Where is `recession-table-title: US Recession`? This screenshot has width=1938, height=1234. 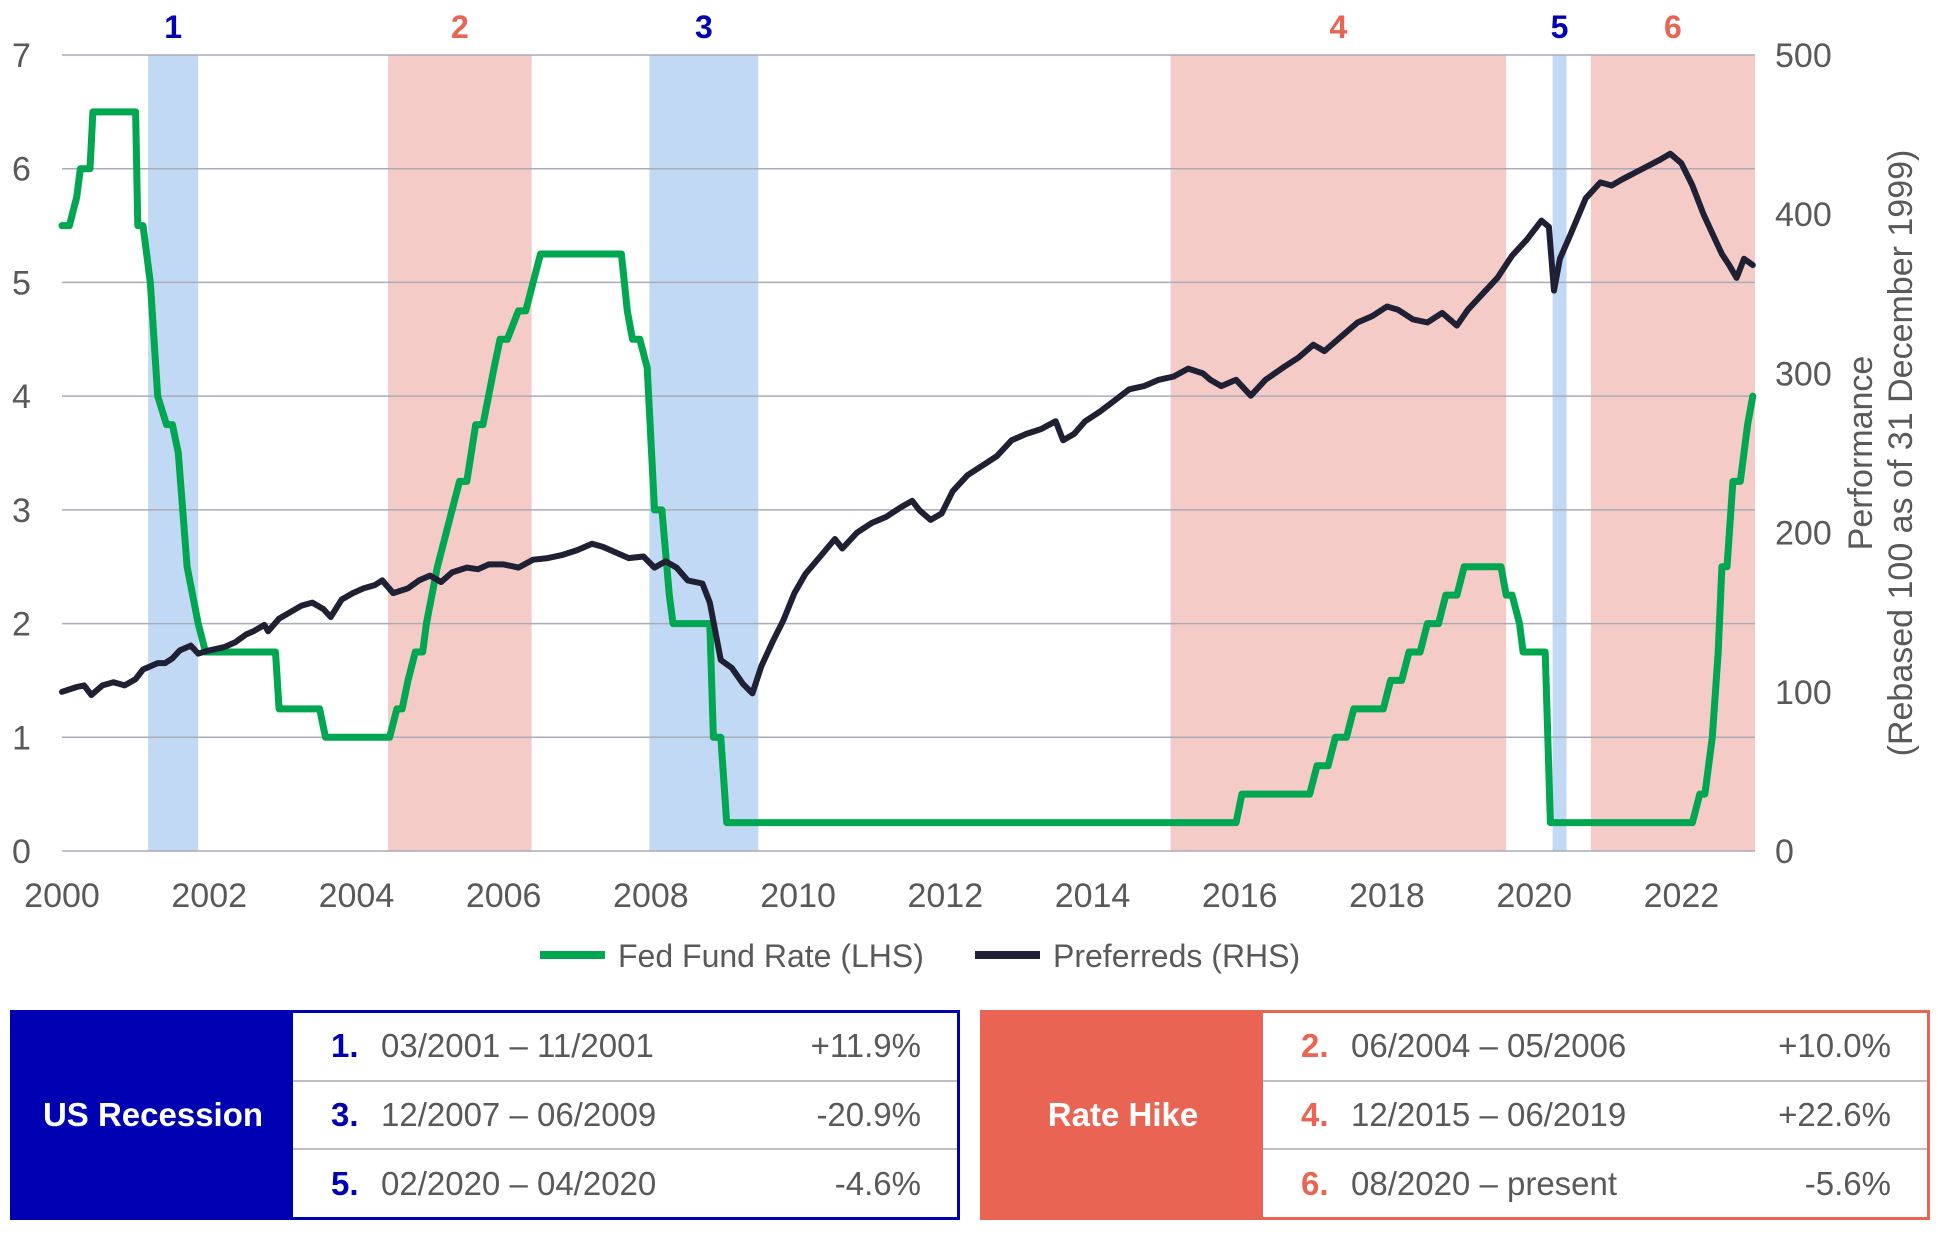
recession-table-title: US Recession is located at coordinates (153, 1115).